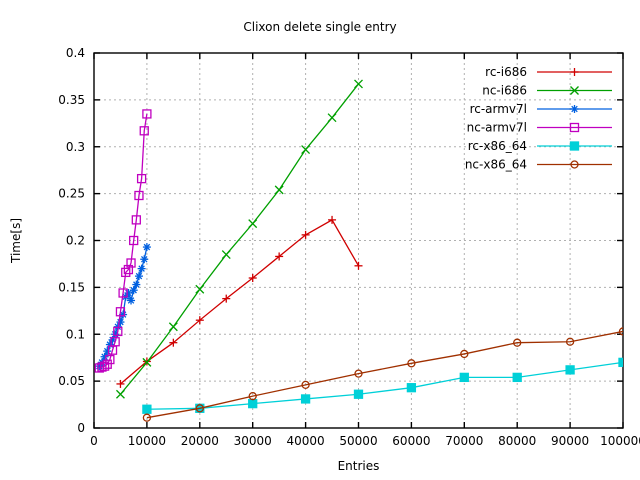  I want to click on y-tick-label: 0.4, so click(75, 53).